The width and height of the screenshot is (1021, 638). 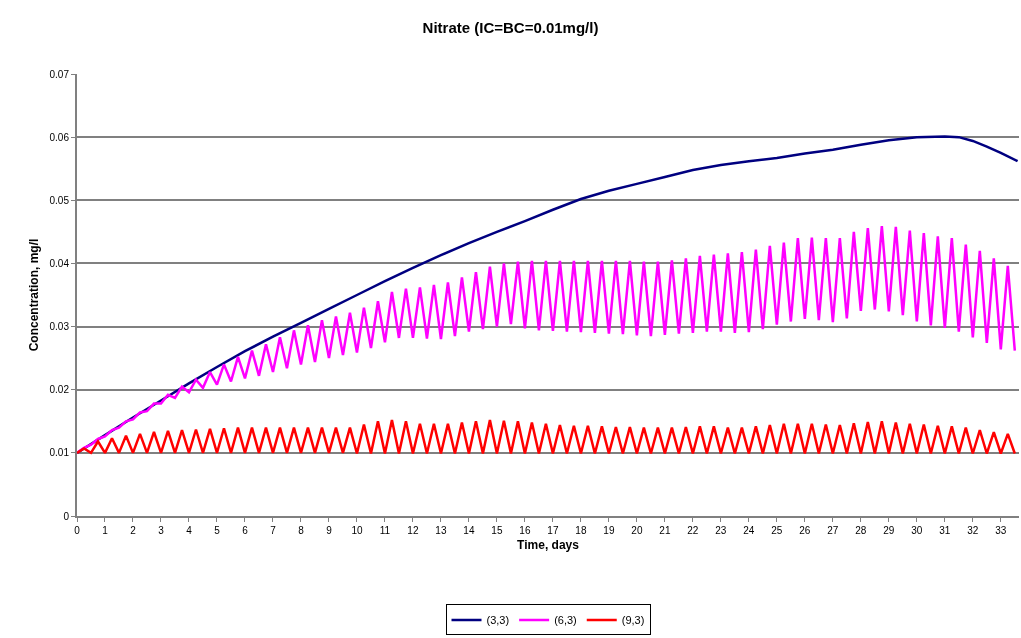 I want to click on x-tick-label: 17, so click(x=553, y=530).